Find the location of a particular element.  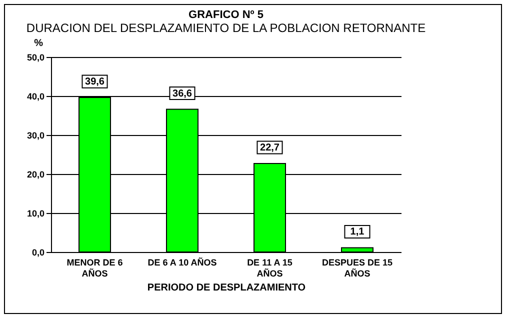

data-label: 39,6 is located at coordinates (95, 82).